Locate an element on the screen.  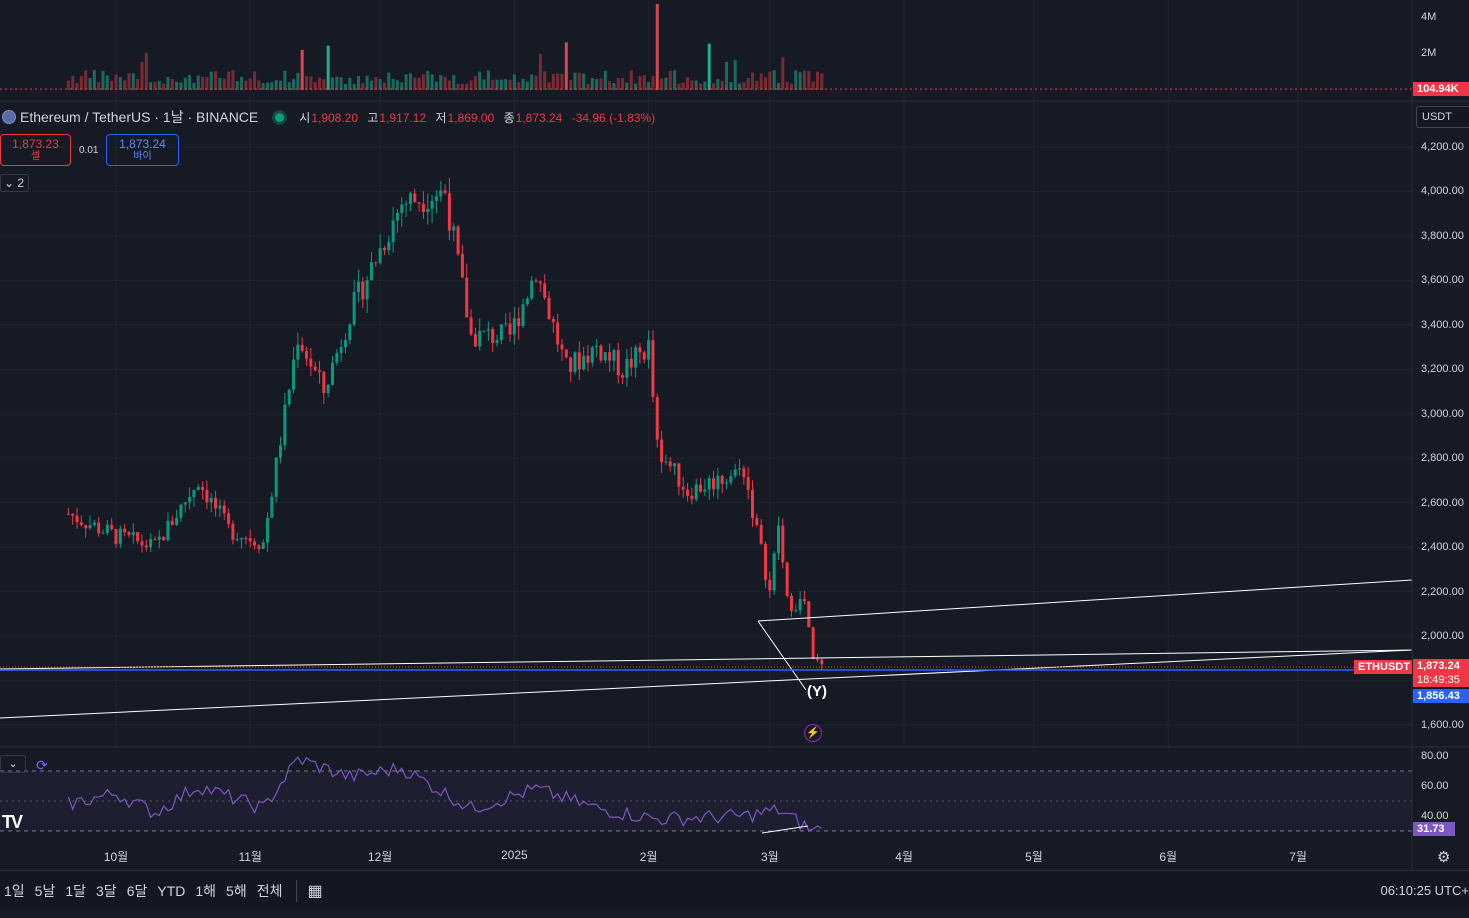
time-tick-label: 3월 is located at coordinates (769, 857).